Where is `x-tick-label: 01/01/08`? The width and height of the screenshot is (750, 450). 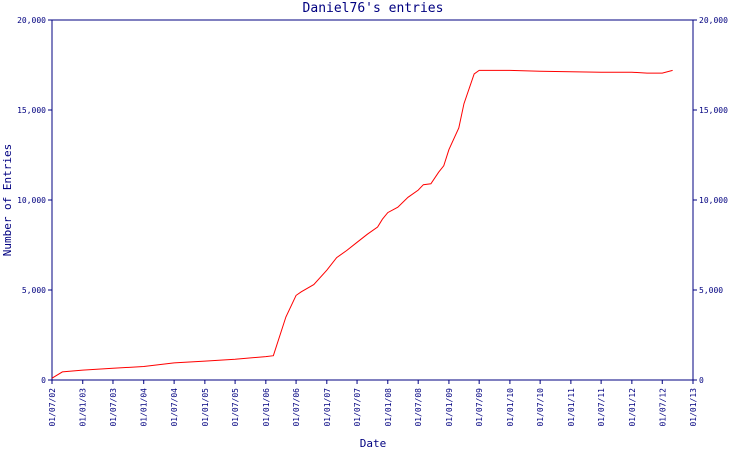 x-tick-label: 01/01/08 is located at coordinates (388, 407).